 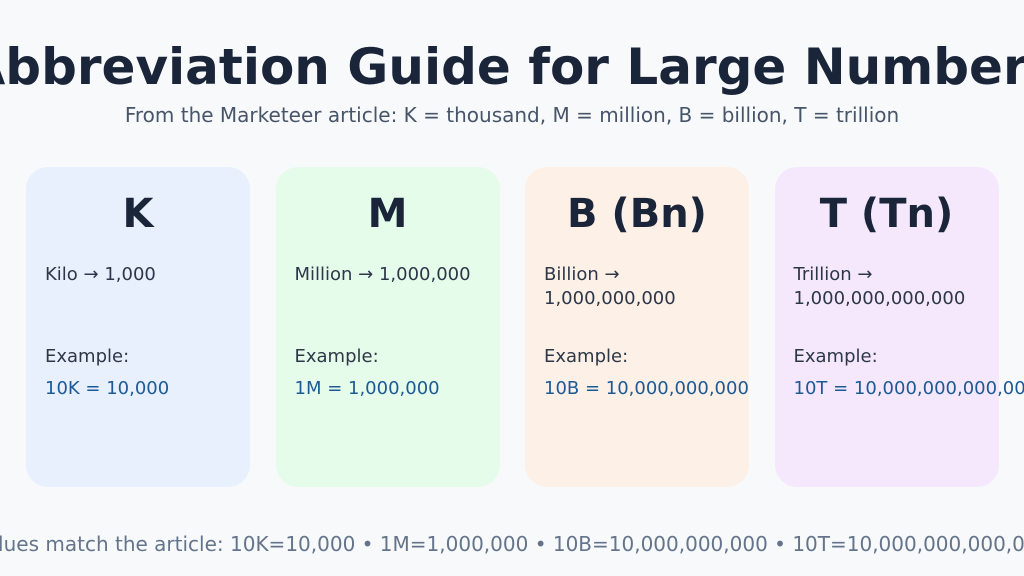 I want to click on example-value: 10B = 10,000,000,000, so click(x=646, y=388).